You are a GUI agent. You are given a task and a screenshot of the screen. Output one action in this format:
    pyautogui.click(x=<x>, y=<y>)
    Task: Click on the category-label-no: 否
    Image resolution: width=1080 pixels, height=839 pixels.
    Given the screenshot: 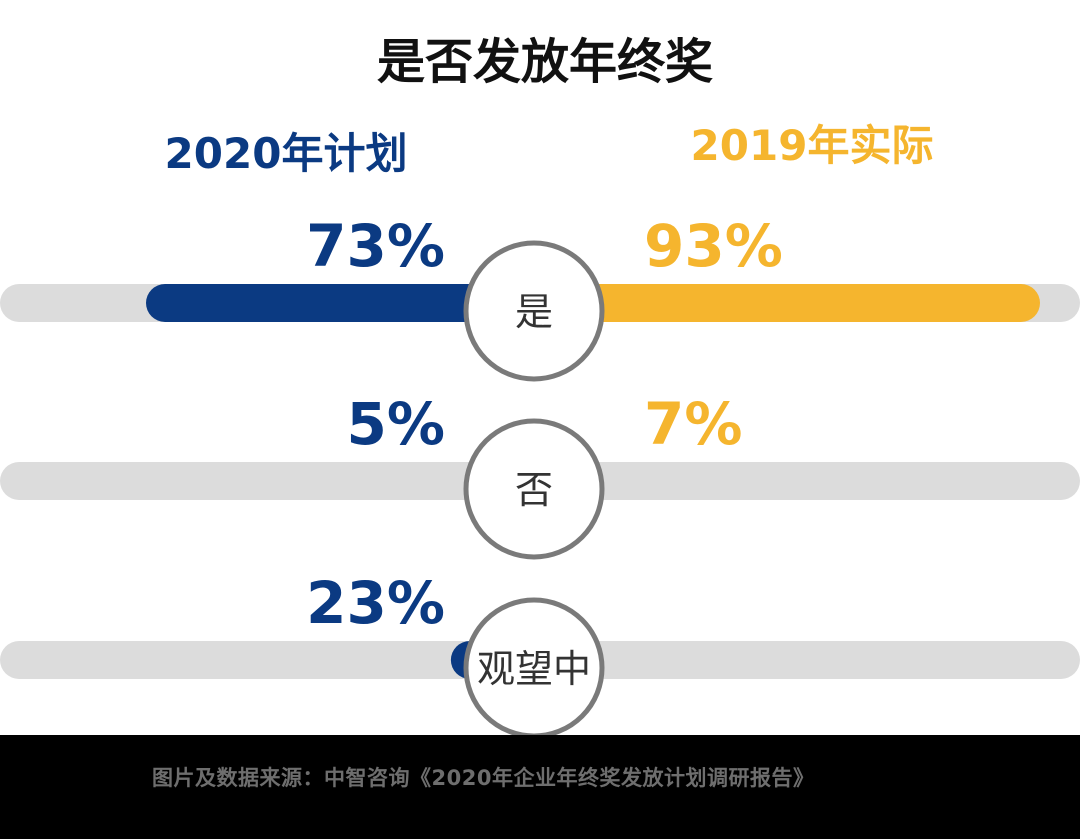 What is the action you would take?
    pyautogui.click(x=534, y=490)
    